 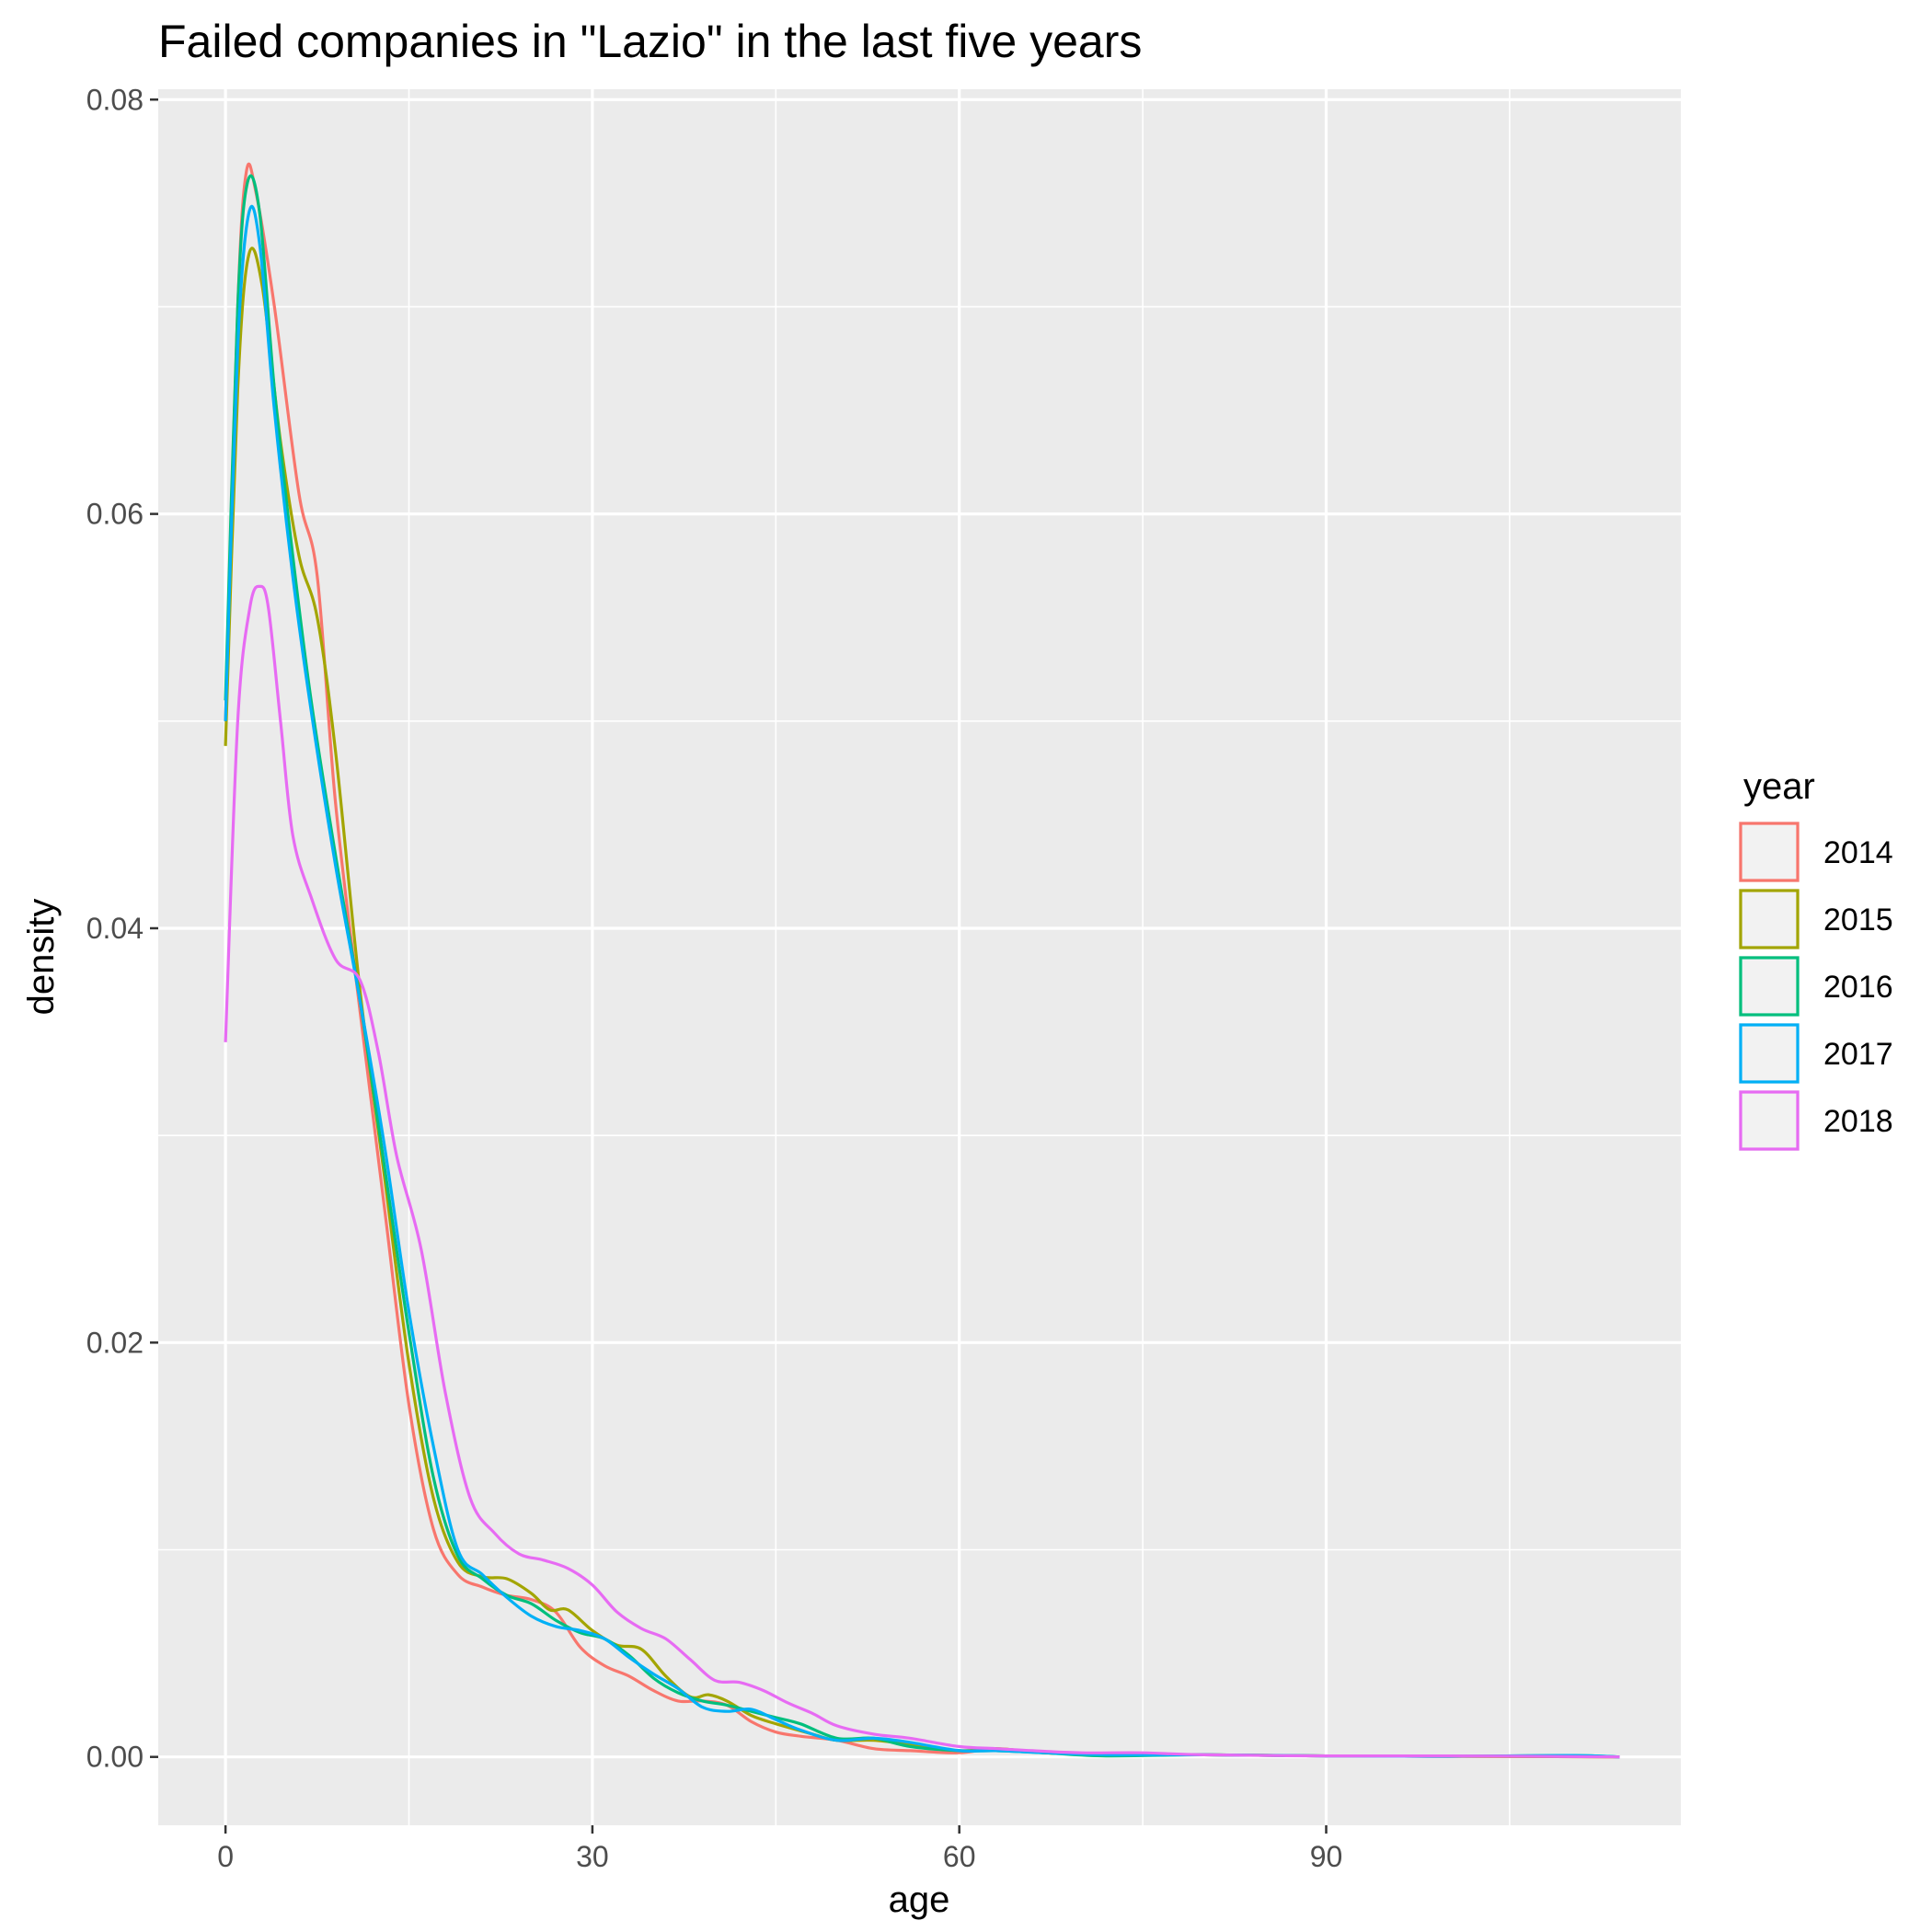 What do you see at coordinates (41, 957) in the screenshot?
I see `y-axis-title: density` at bounding box center [41, 957].